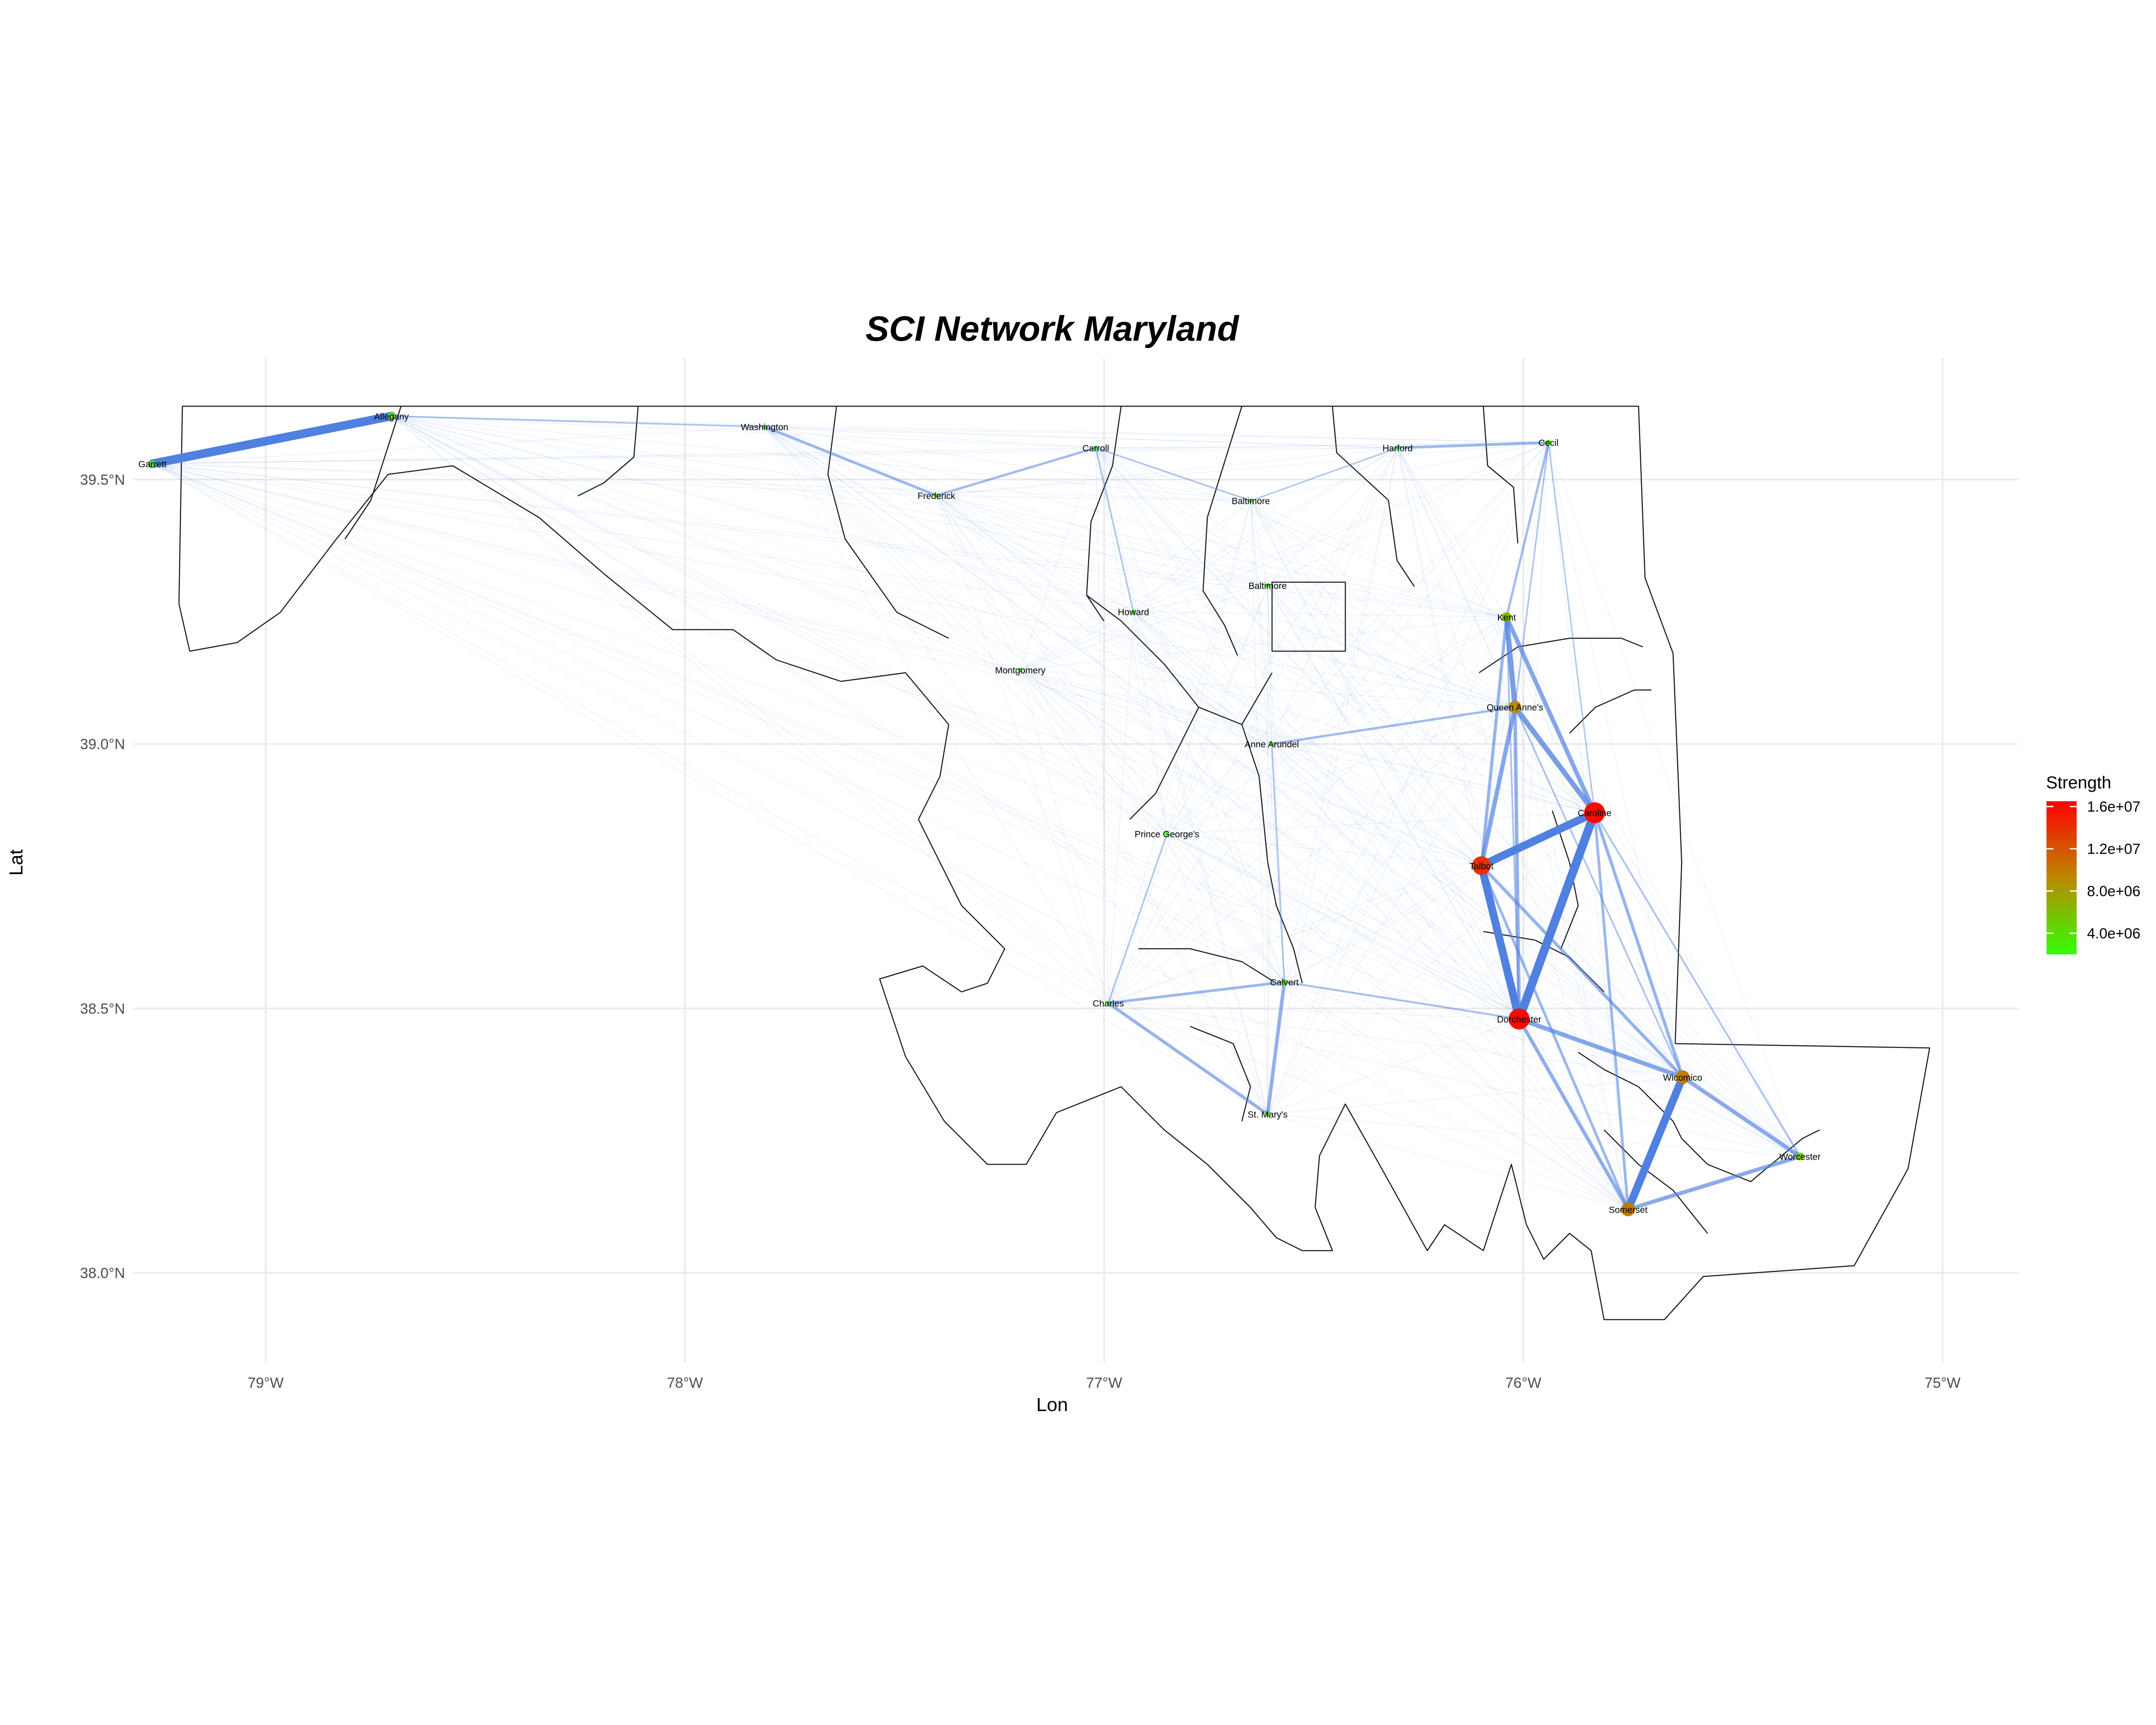 The image size is (2156, 1725). I want to click on county-border-kent-queen-annes, so click(1561, 655).